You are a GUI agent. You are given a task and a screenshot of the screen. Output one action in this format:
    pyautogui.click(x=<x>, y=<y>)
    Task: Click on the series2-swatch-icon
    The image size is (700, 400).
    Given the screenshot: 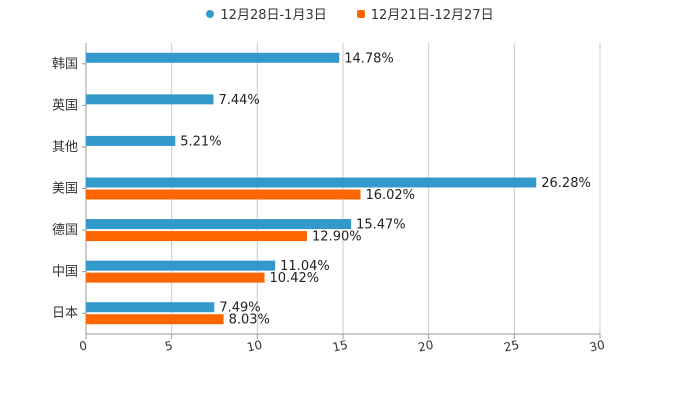 What is the action you would take?
    pyautogui.click(x=360, y=13)
    